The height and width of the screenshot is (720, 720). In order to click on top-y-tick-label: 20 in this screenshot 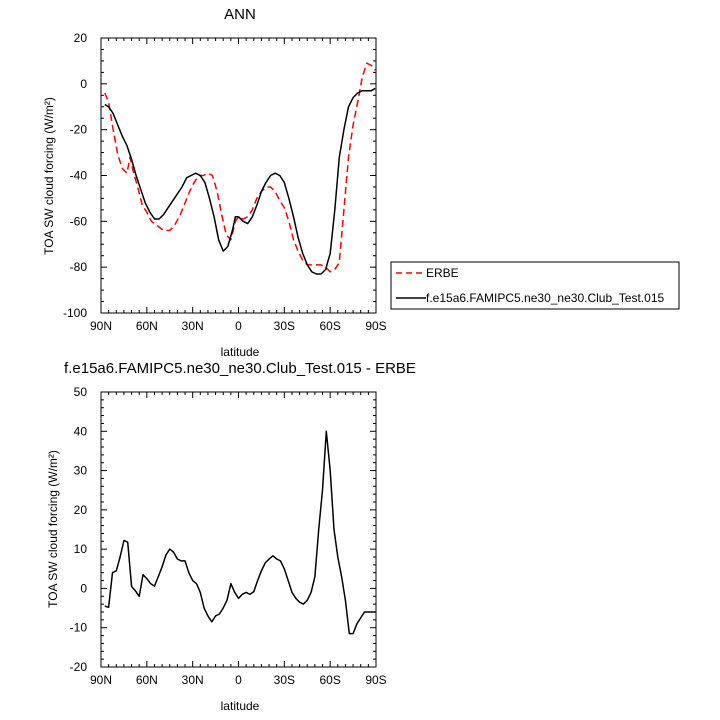, I will do `click(81, 38)`.